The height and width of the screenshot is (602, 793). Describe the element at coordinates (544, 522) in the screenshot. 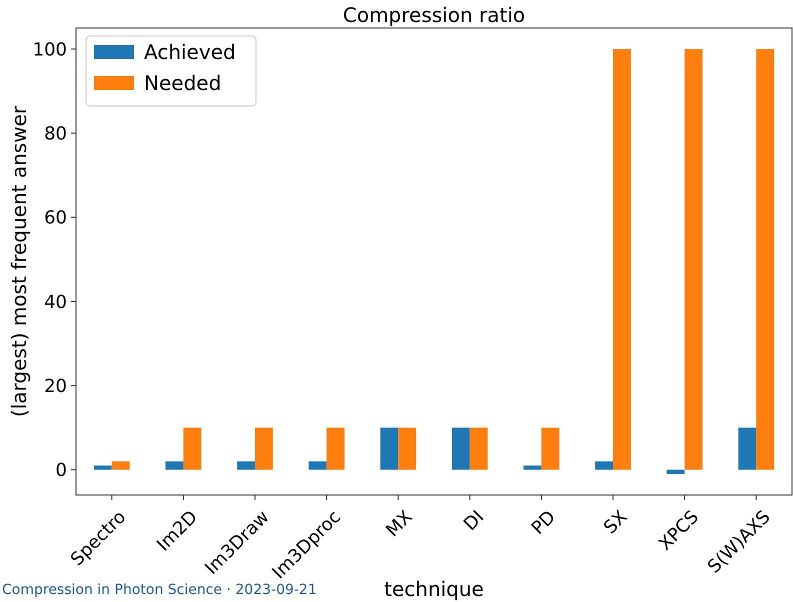

I see `x-tick-label: PD` at that location.